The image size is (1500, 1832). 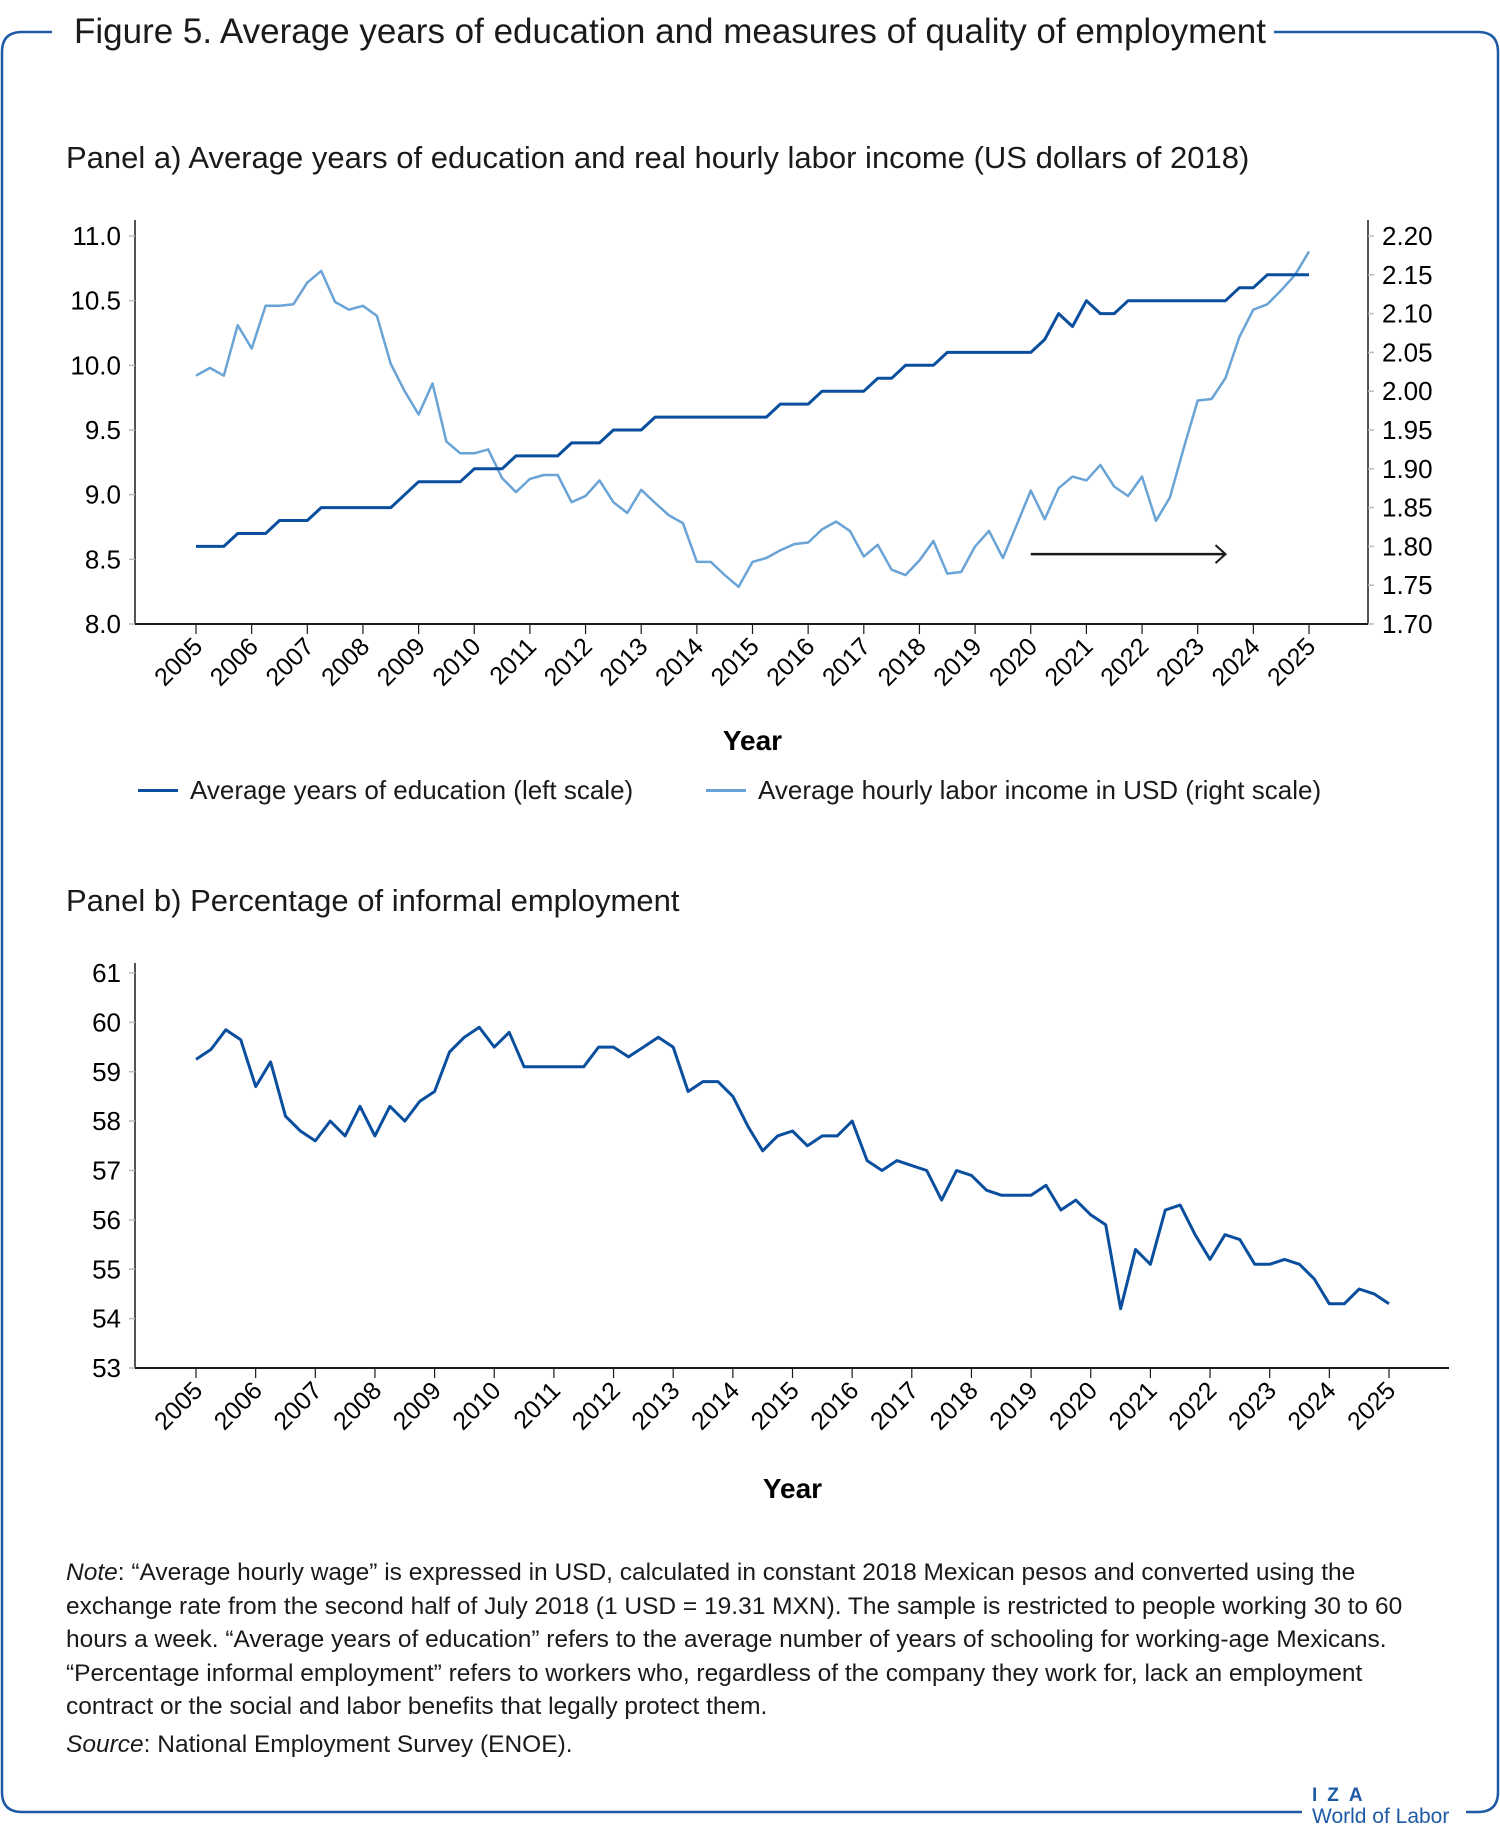 What do you see at coordinates (1407, 585) in the screenshot?
I see `y-tick-label-right: 1.75` at bounding box center [1407, 585].